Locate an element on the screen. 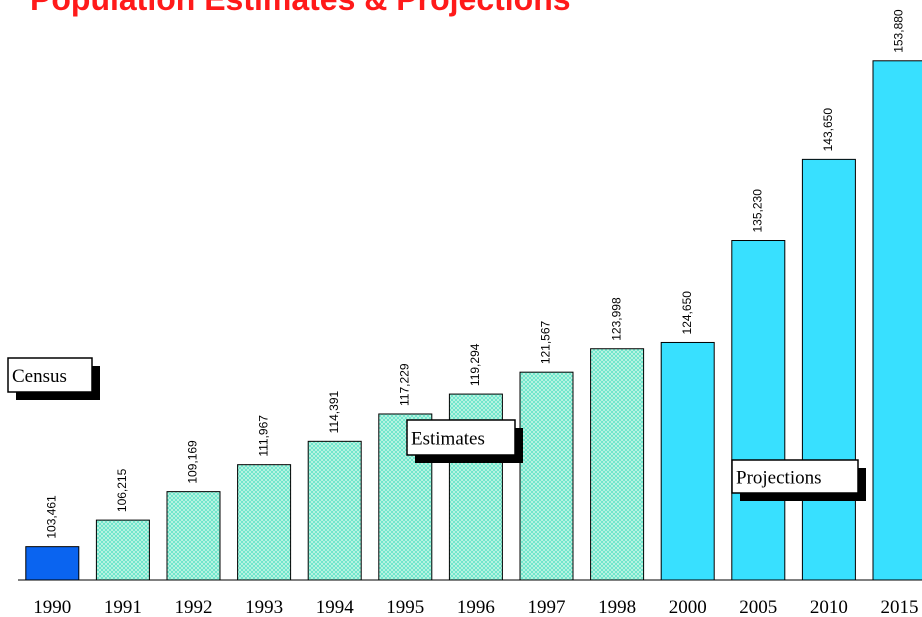 Image resolution: width=922 pixels, height=617 pixels. value-label: 103,461 is located at coordinates (51, 517).